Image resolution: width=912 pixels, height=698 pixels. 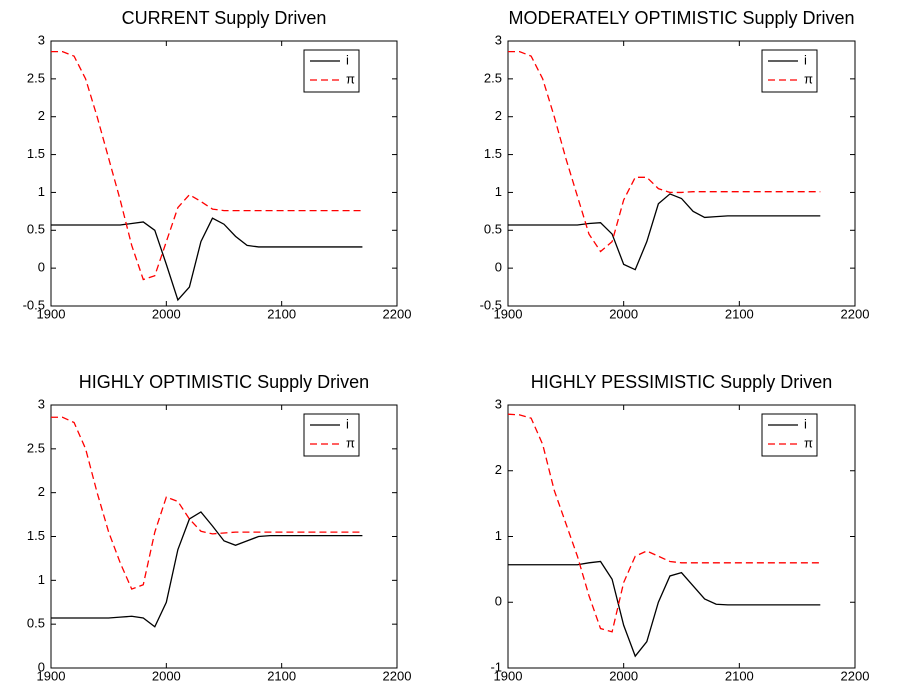 I want to click on chart-title: MODERATELY OPTIMISTIC Supply Driven, so click(x=681, y=18).